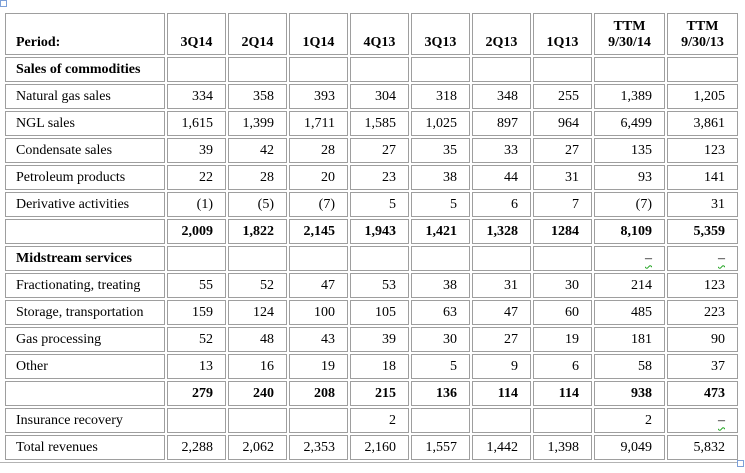 Image resolution: width=745 pixels, height=473 pixels. I want to click on table-cell: 6, so click(562, 366).